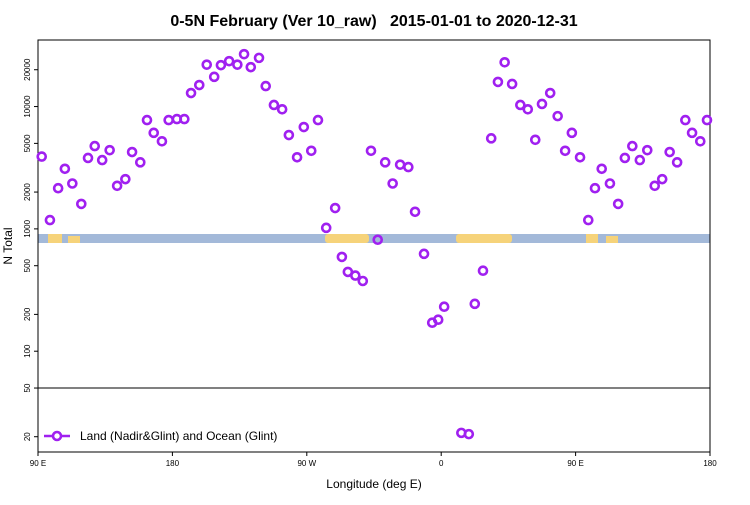 Image resolution: width=750 pixels, height=505 pixels. Describe the element at coordinates (27, 143) in the screenshot. I see `y-tick-label: 5000` at that location.